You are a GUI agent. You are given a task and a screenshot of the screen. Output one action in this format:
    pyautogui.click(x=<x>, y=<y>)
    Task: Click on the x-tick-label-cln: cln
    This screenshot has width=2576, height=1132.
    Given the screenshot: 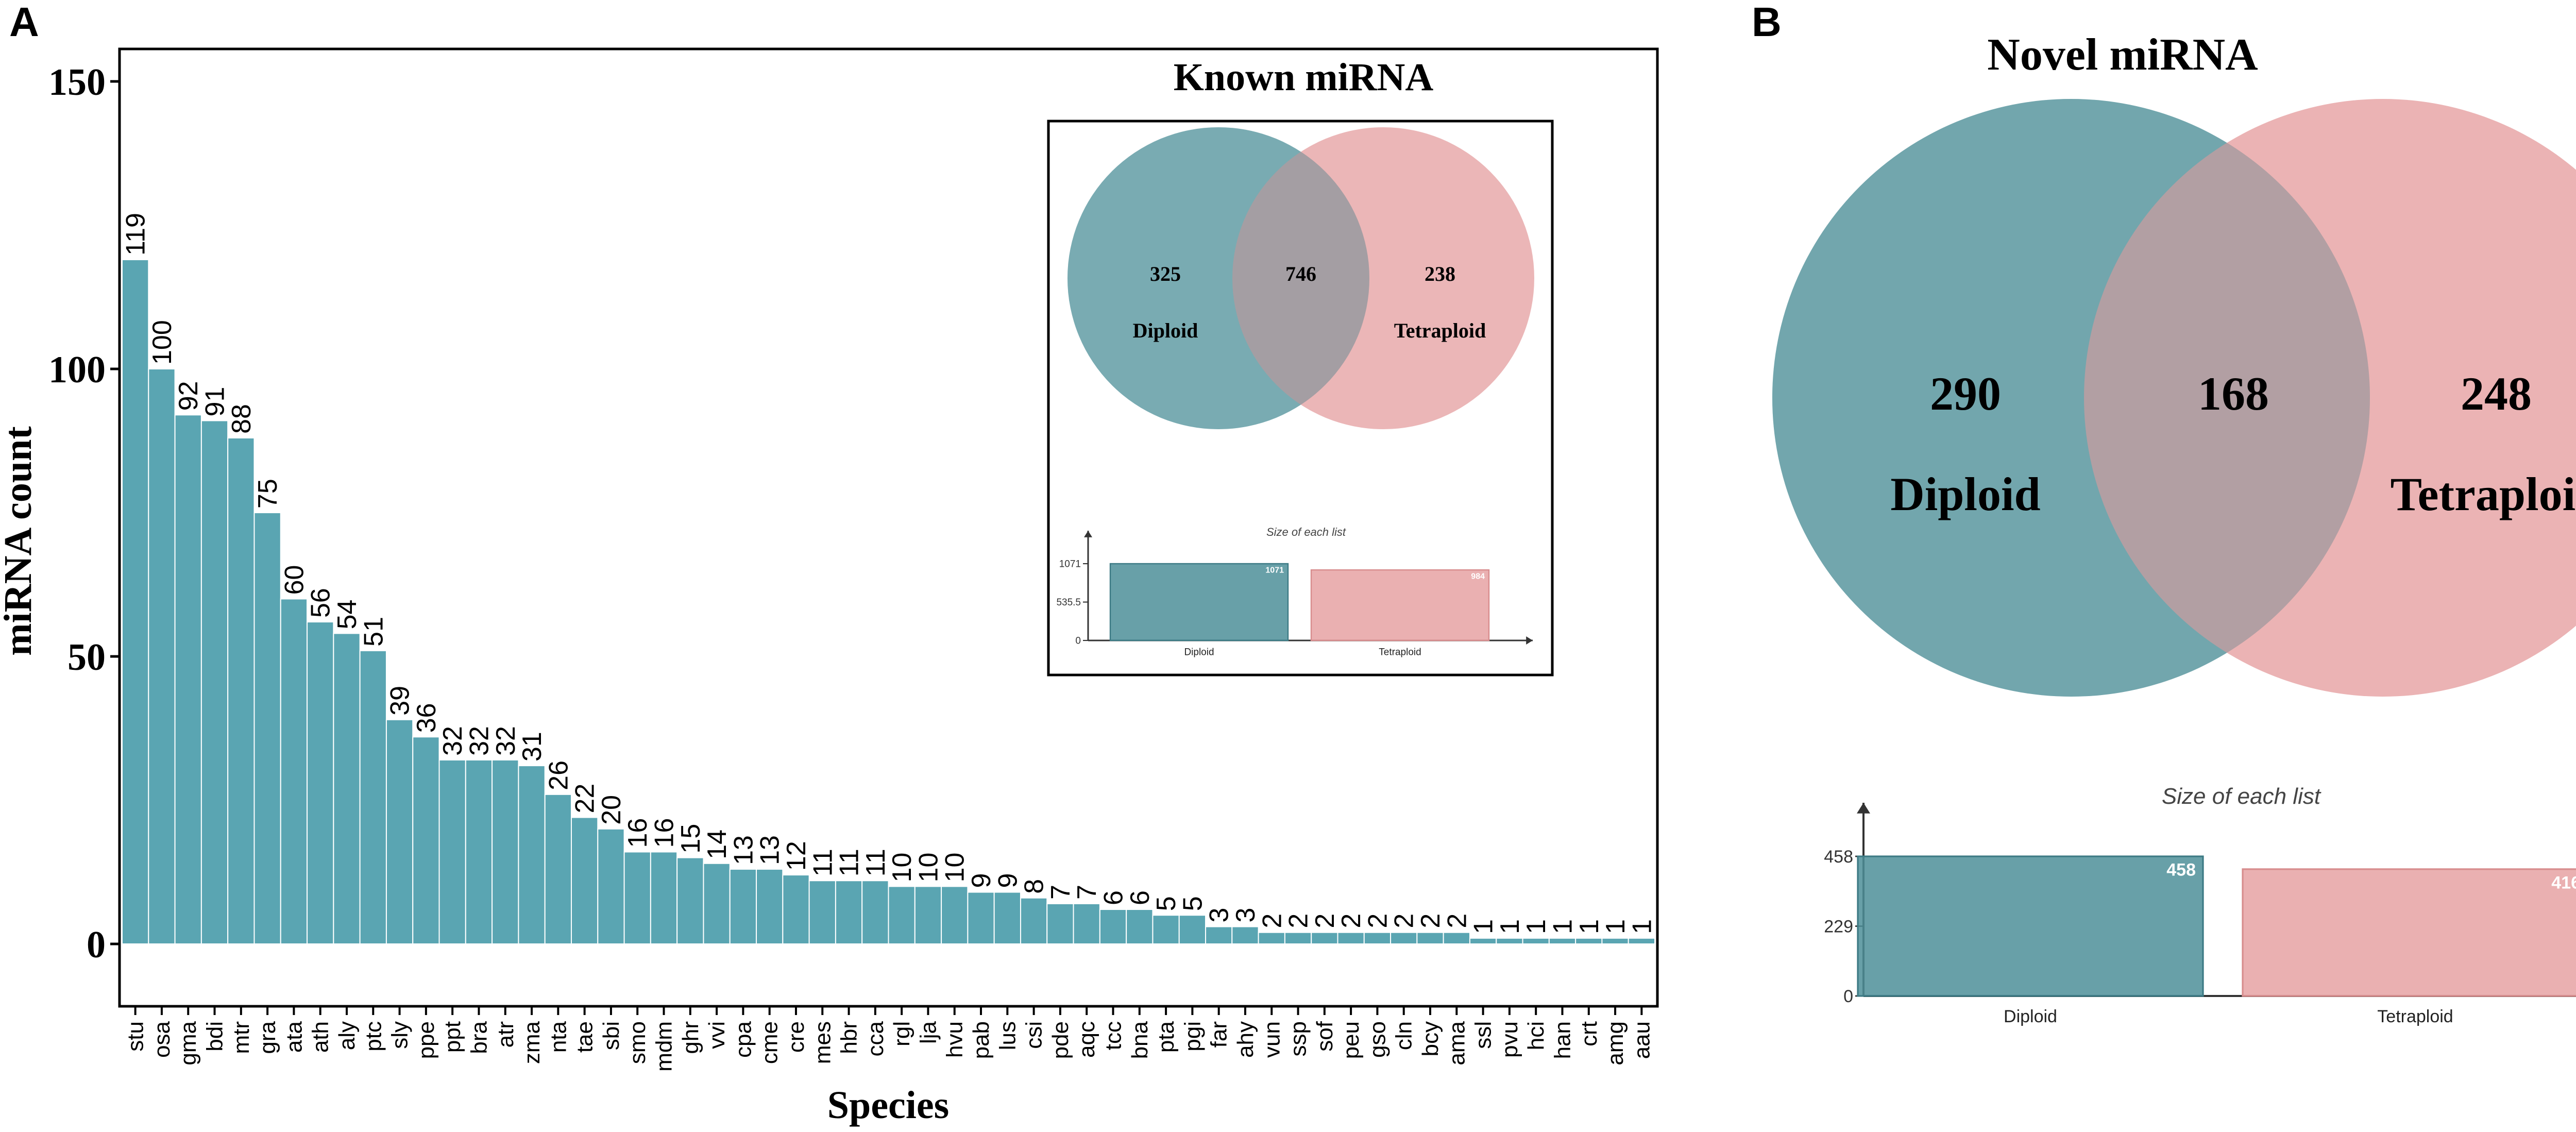 What is the action you would take?
    pyautogui.click(x=1404, y=1035)
    